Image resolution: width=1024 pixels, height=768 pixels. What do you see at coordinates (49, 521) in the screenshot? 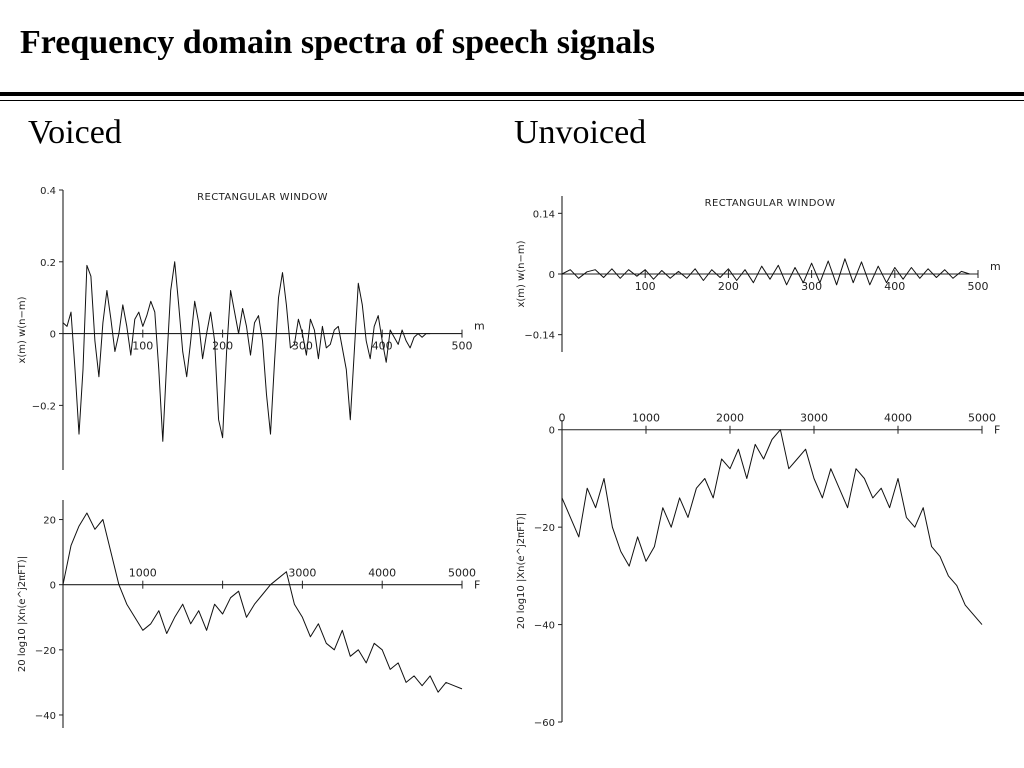
I see `y-tick-label: 20` at bounding box center [49, 521].